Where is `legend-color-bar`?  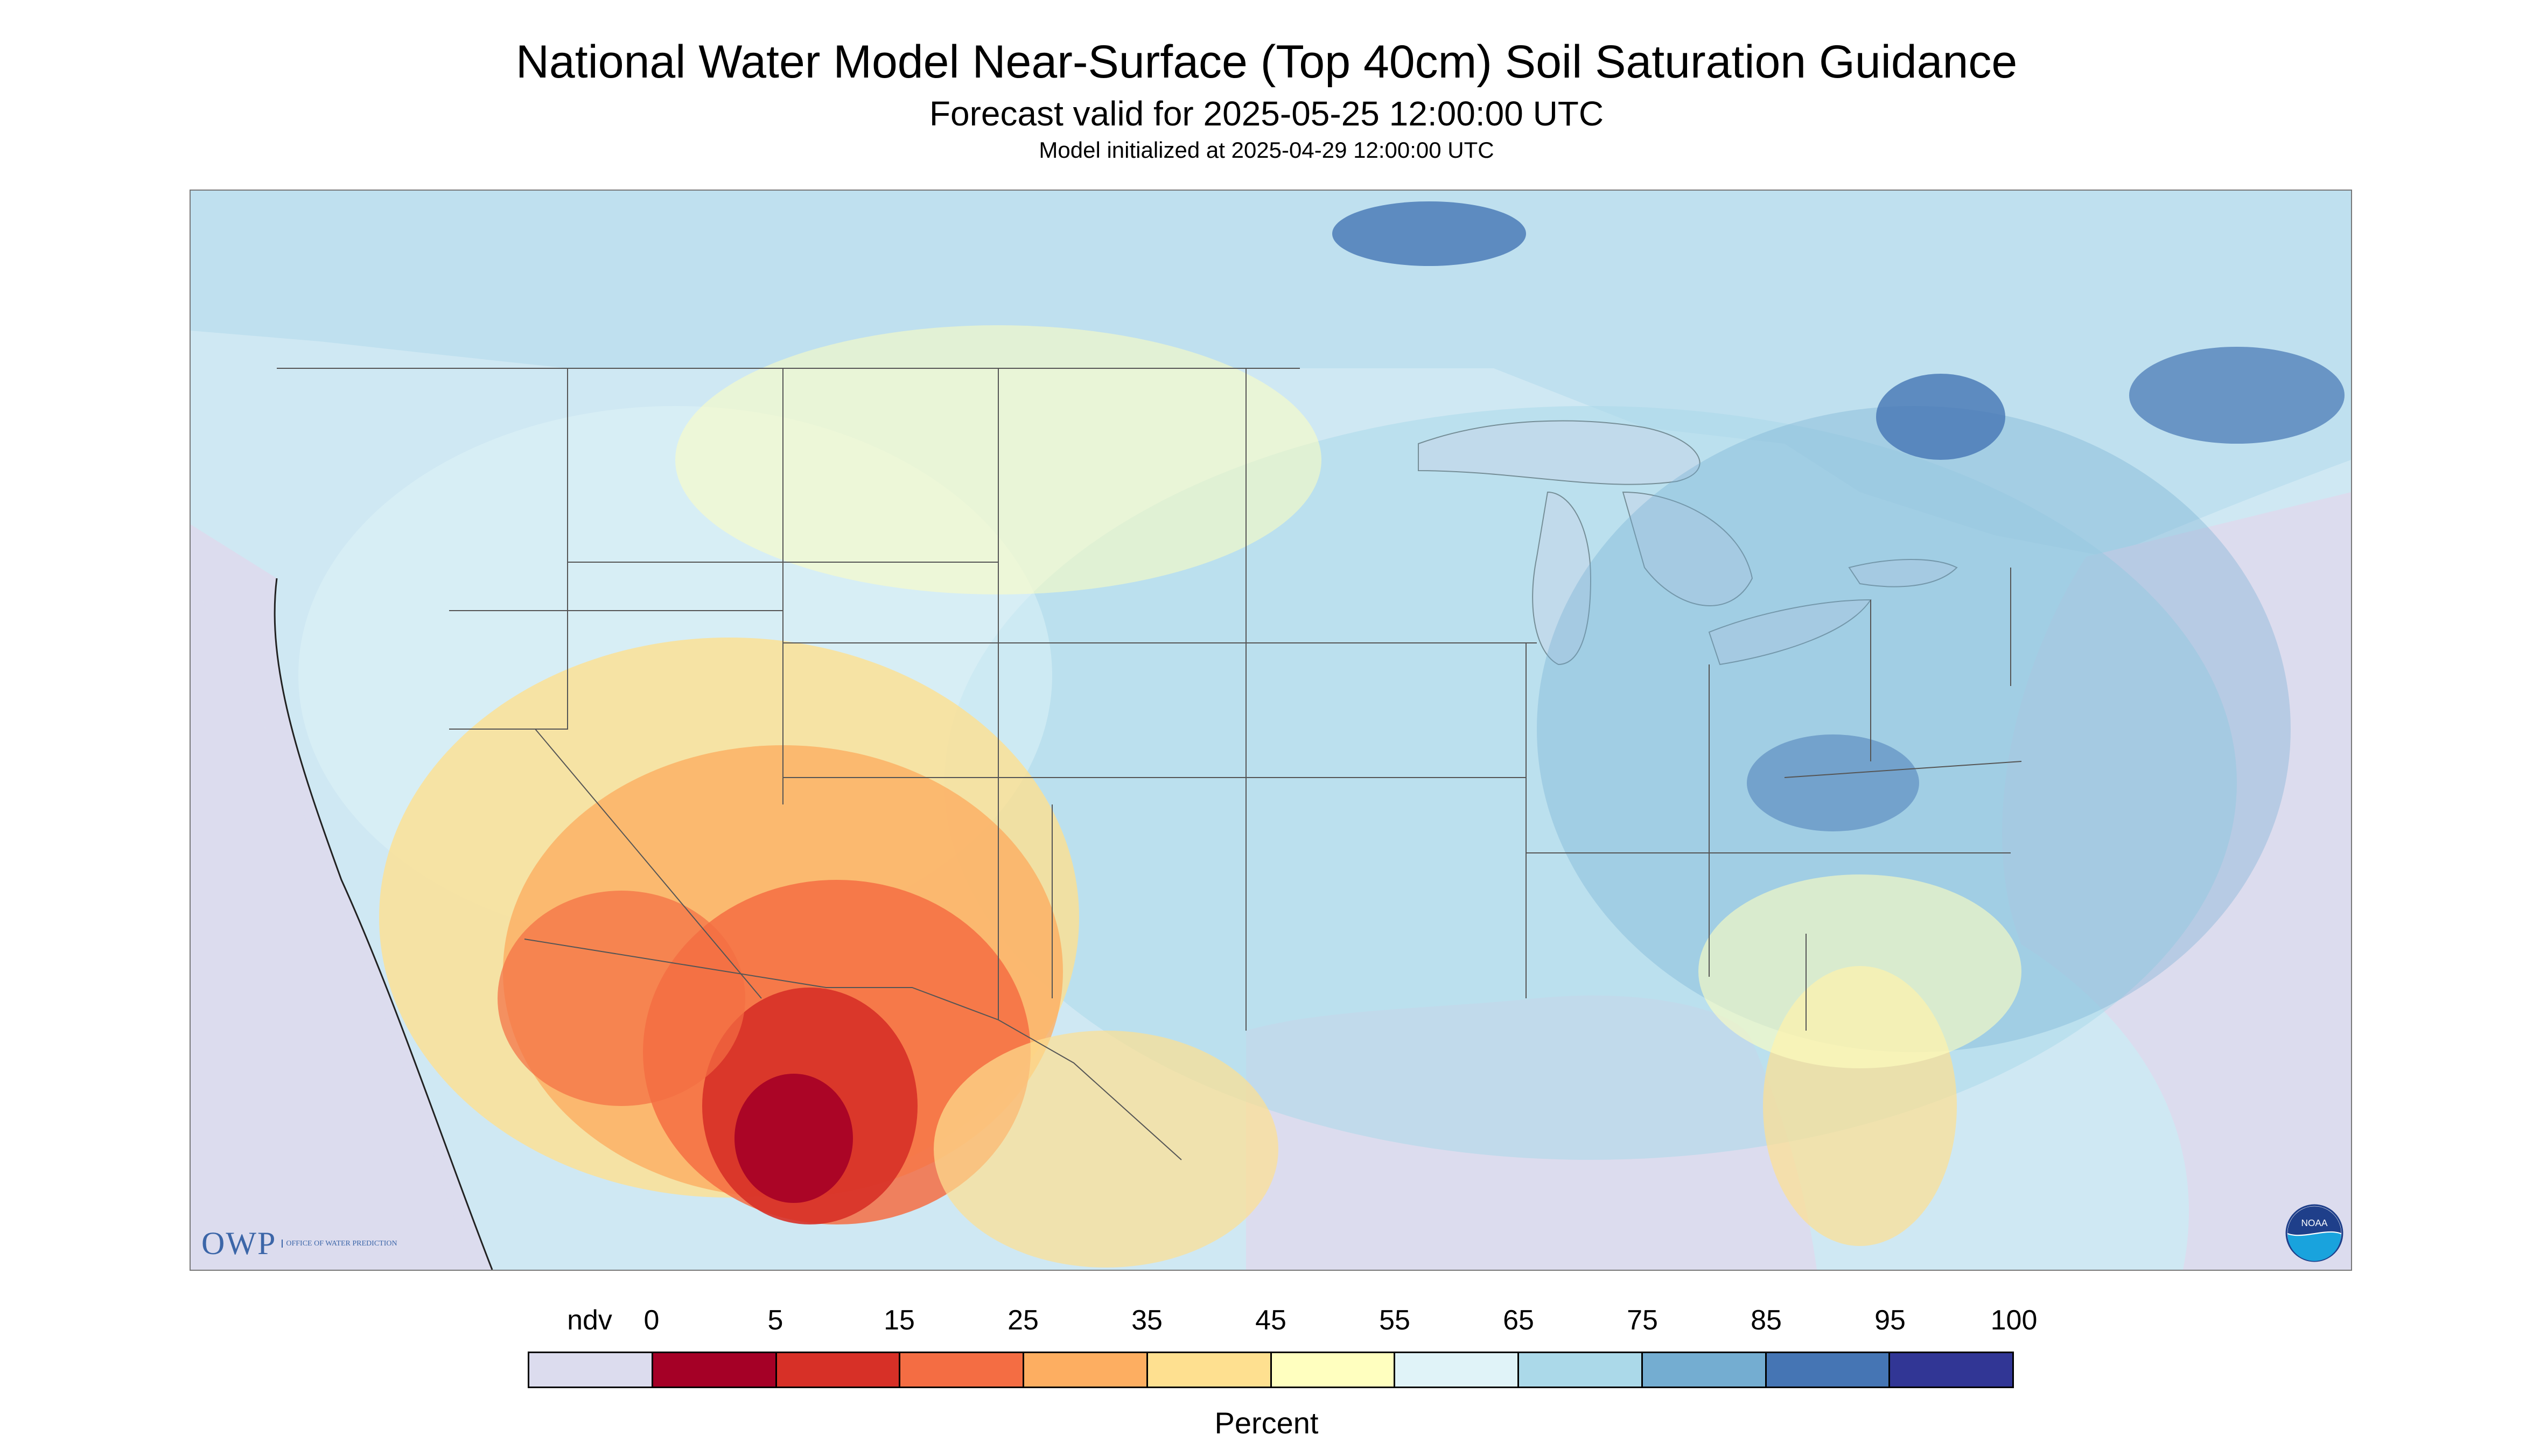 legend-color-bar is located at coordinates (1271, 1370).